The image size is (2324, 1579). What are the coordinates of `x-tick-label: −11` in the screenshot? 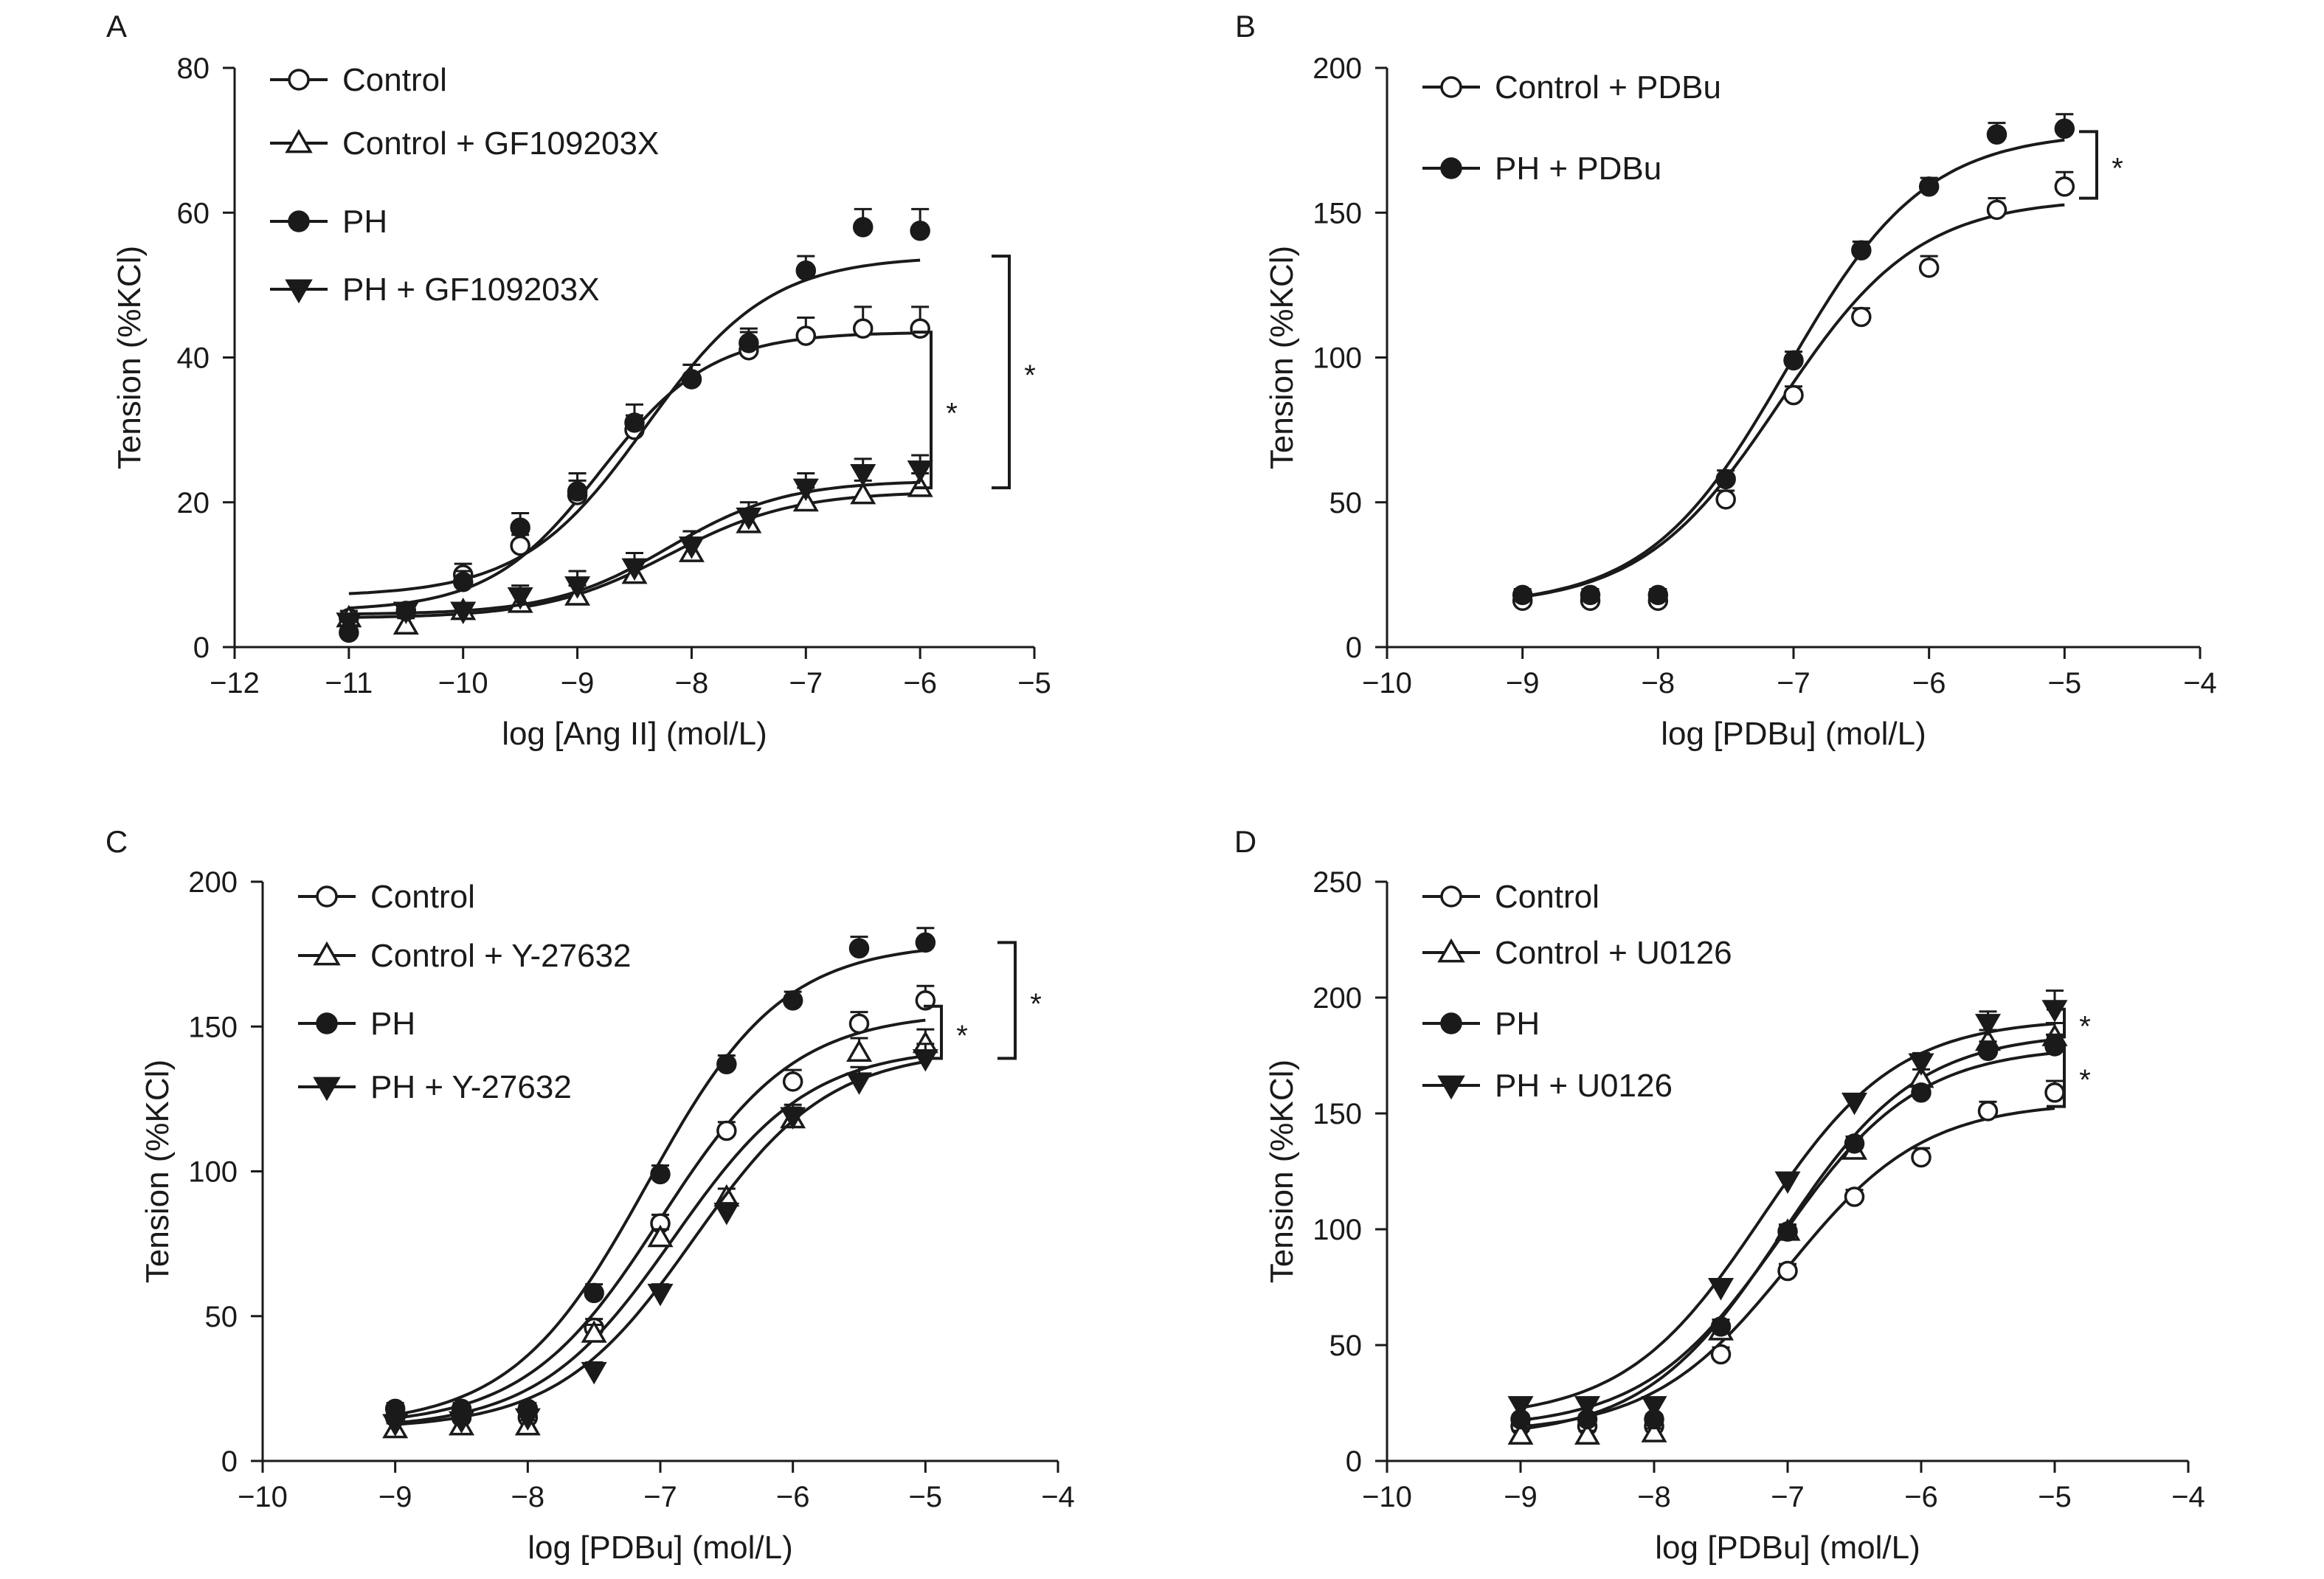 It's located at (349, 683).